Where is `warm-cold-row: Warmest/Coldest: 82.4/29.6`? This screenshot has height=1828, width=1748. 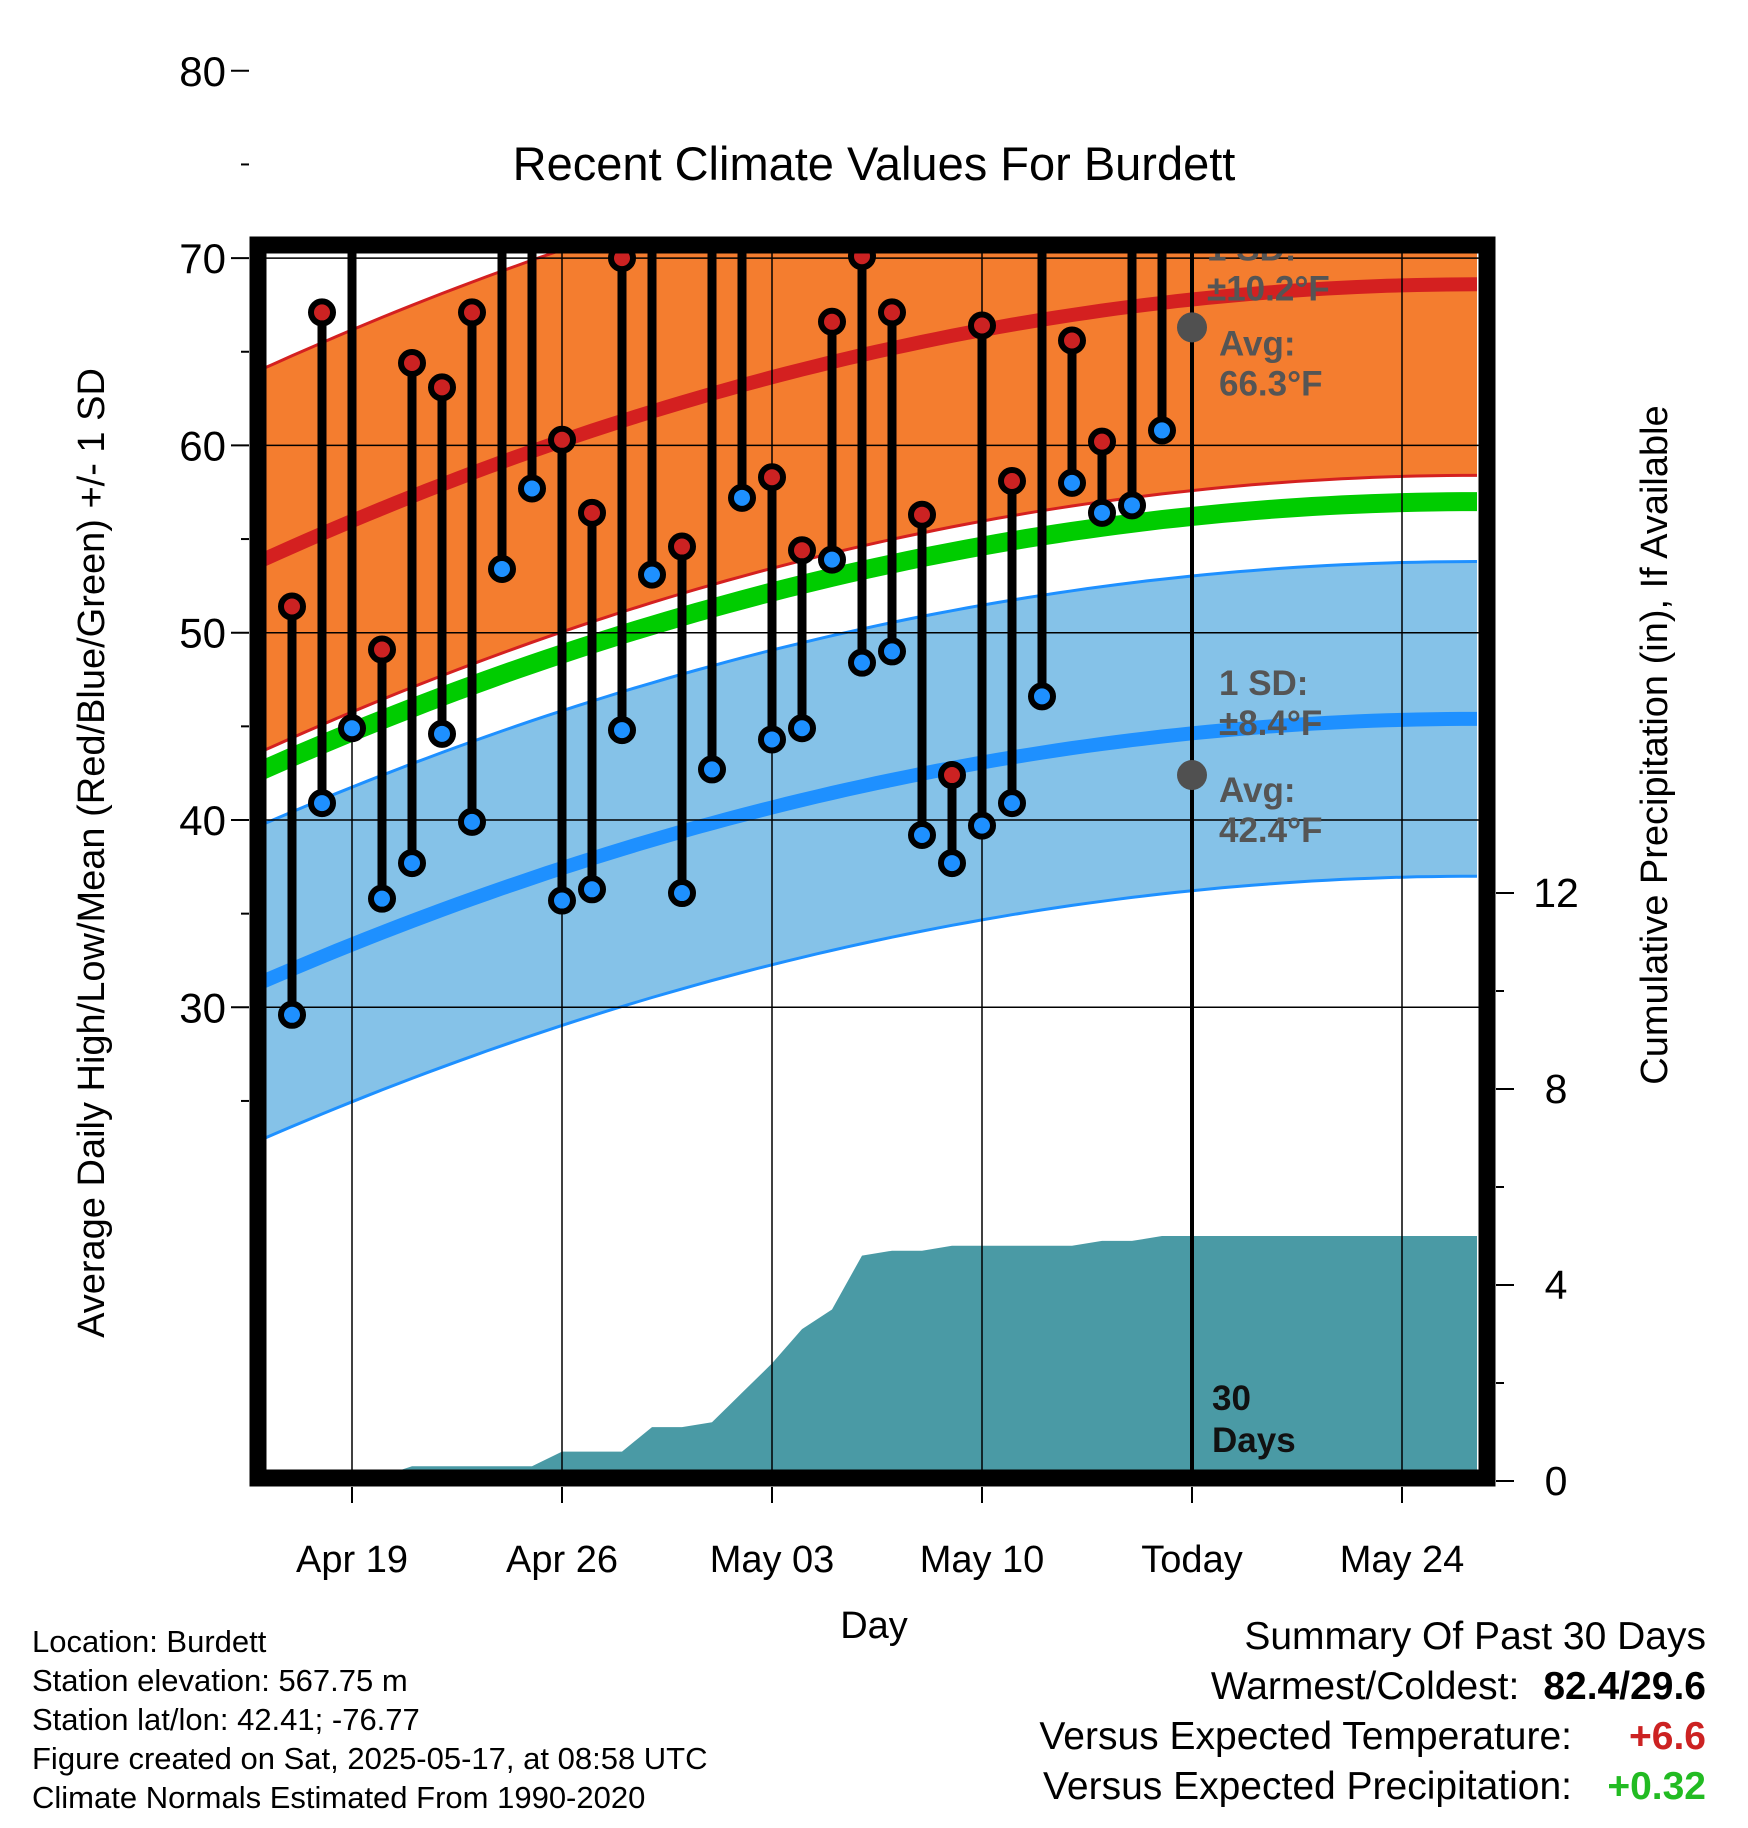
warm-cold-row: Warmest/Coldest: 82.4/29.6 is located at coordinates (1372, 1687).